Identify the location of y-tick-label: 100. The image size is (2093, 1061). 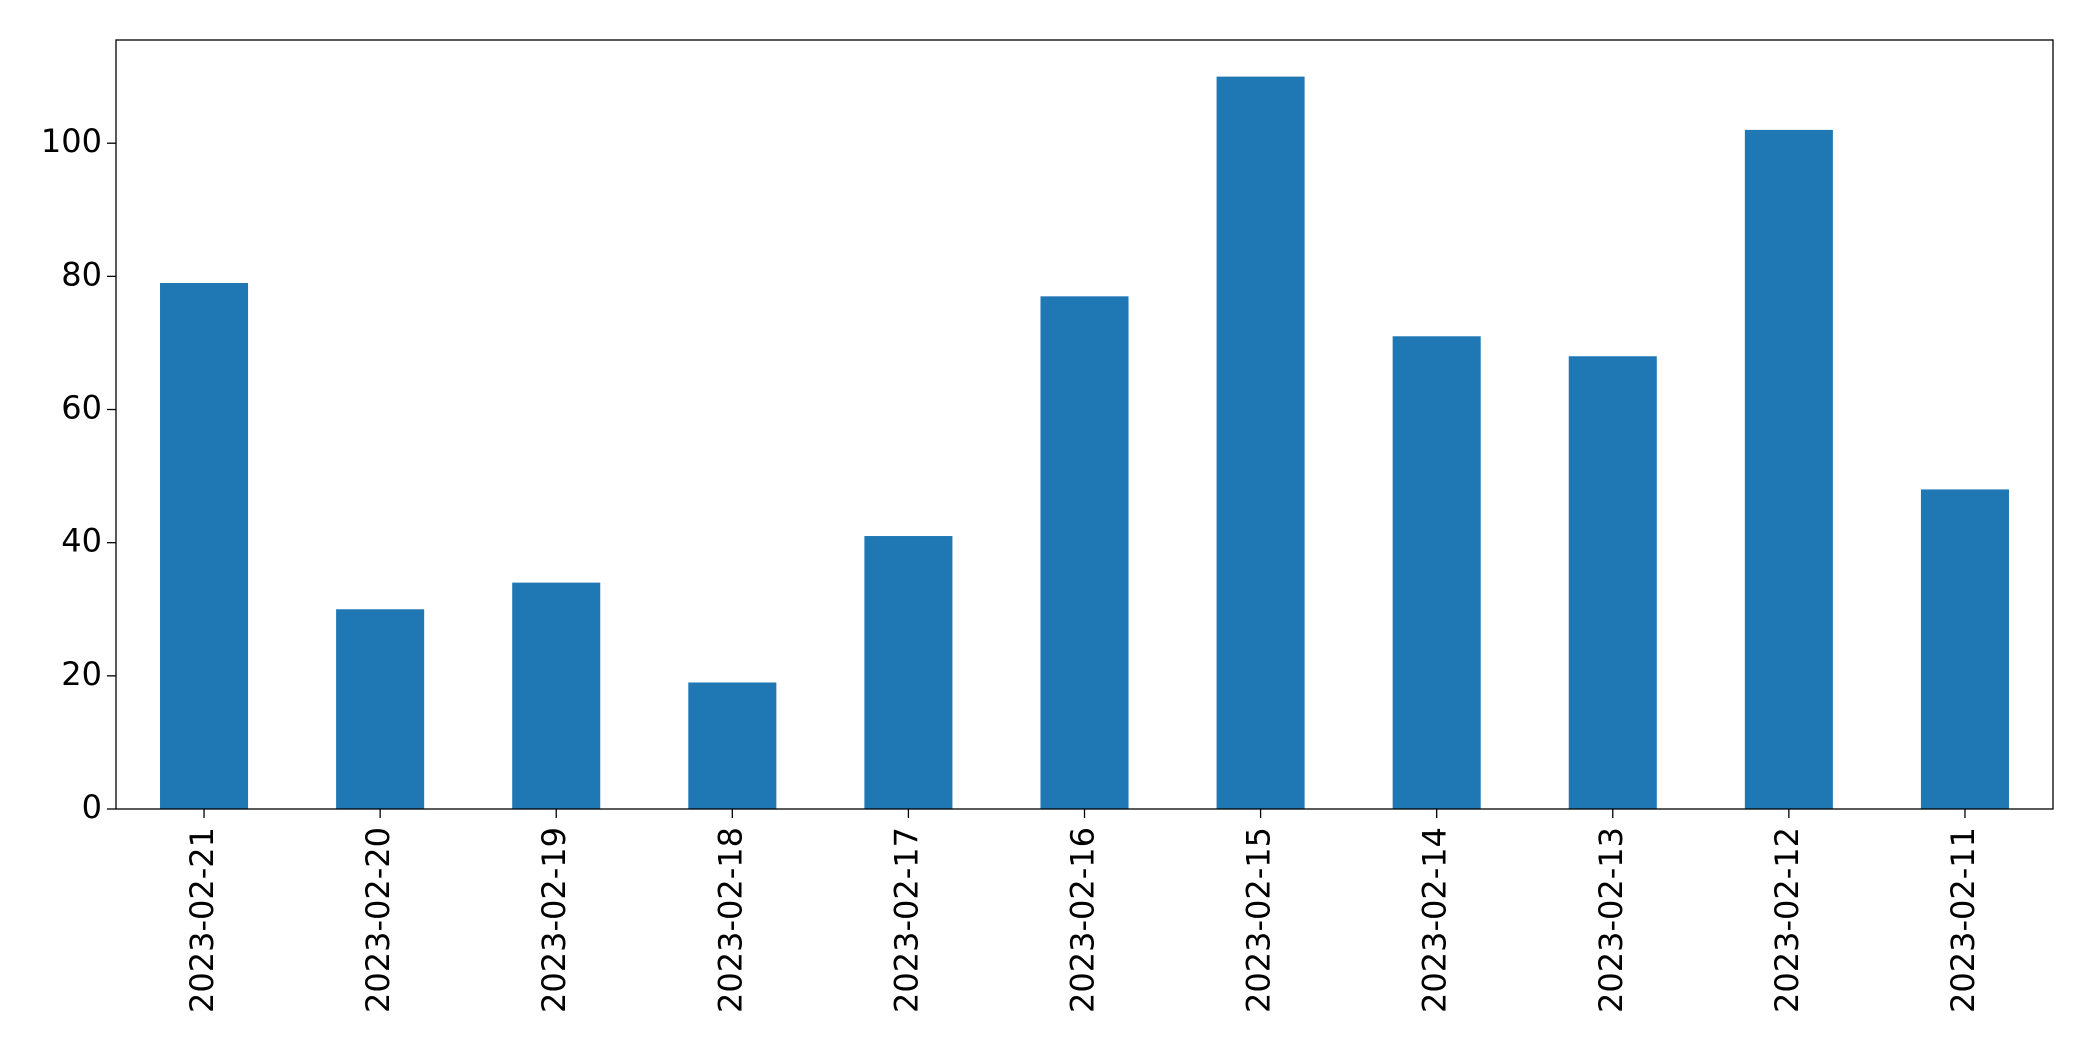
(71, 141).